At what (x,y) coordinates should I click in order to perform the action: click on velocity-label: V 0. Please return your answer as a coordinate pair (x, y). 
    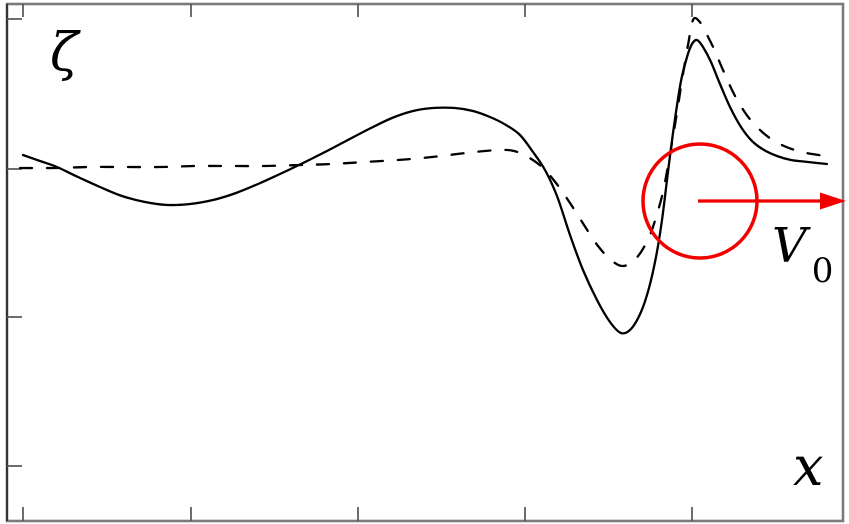
    Looking at the image, I should click on (802, 254).